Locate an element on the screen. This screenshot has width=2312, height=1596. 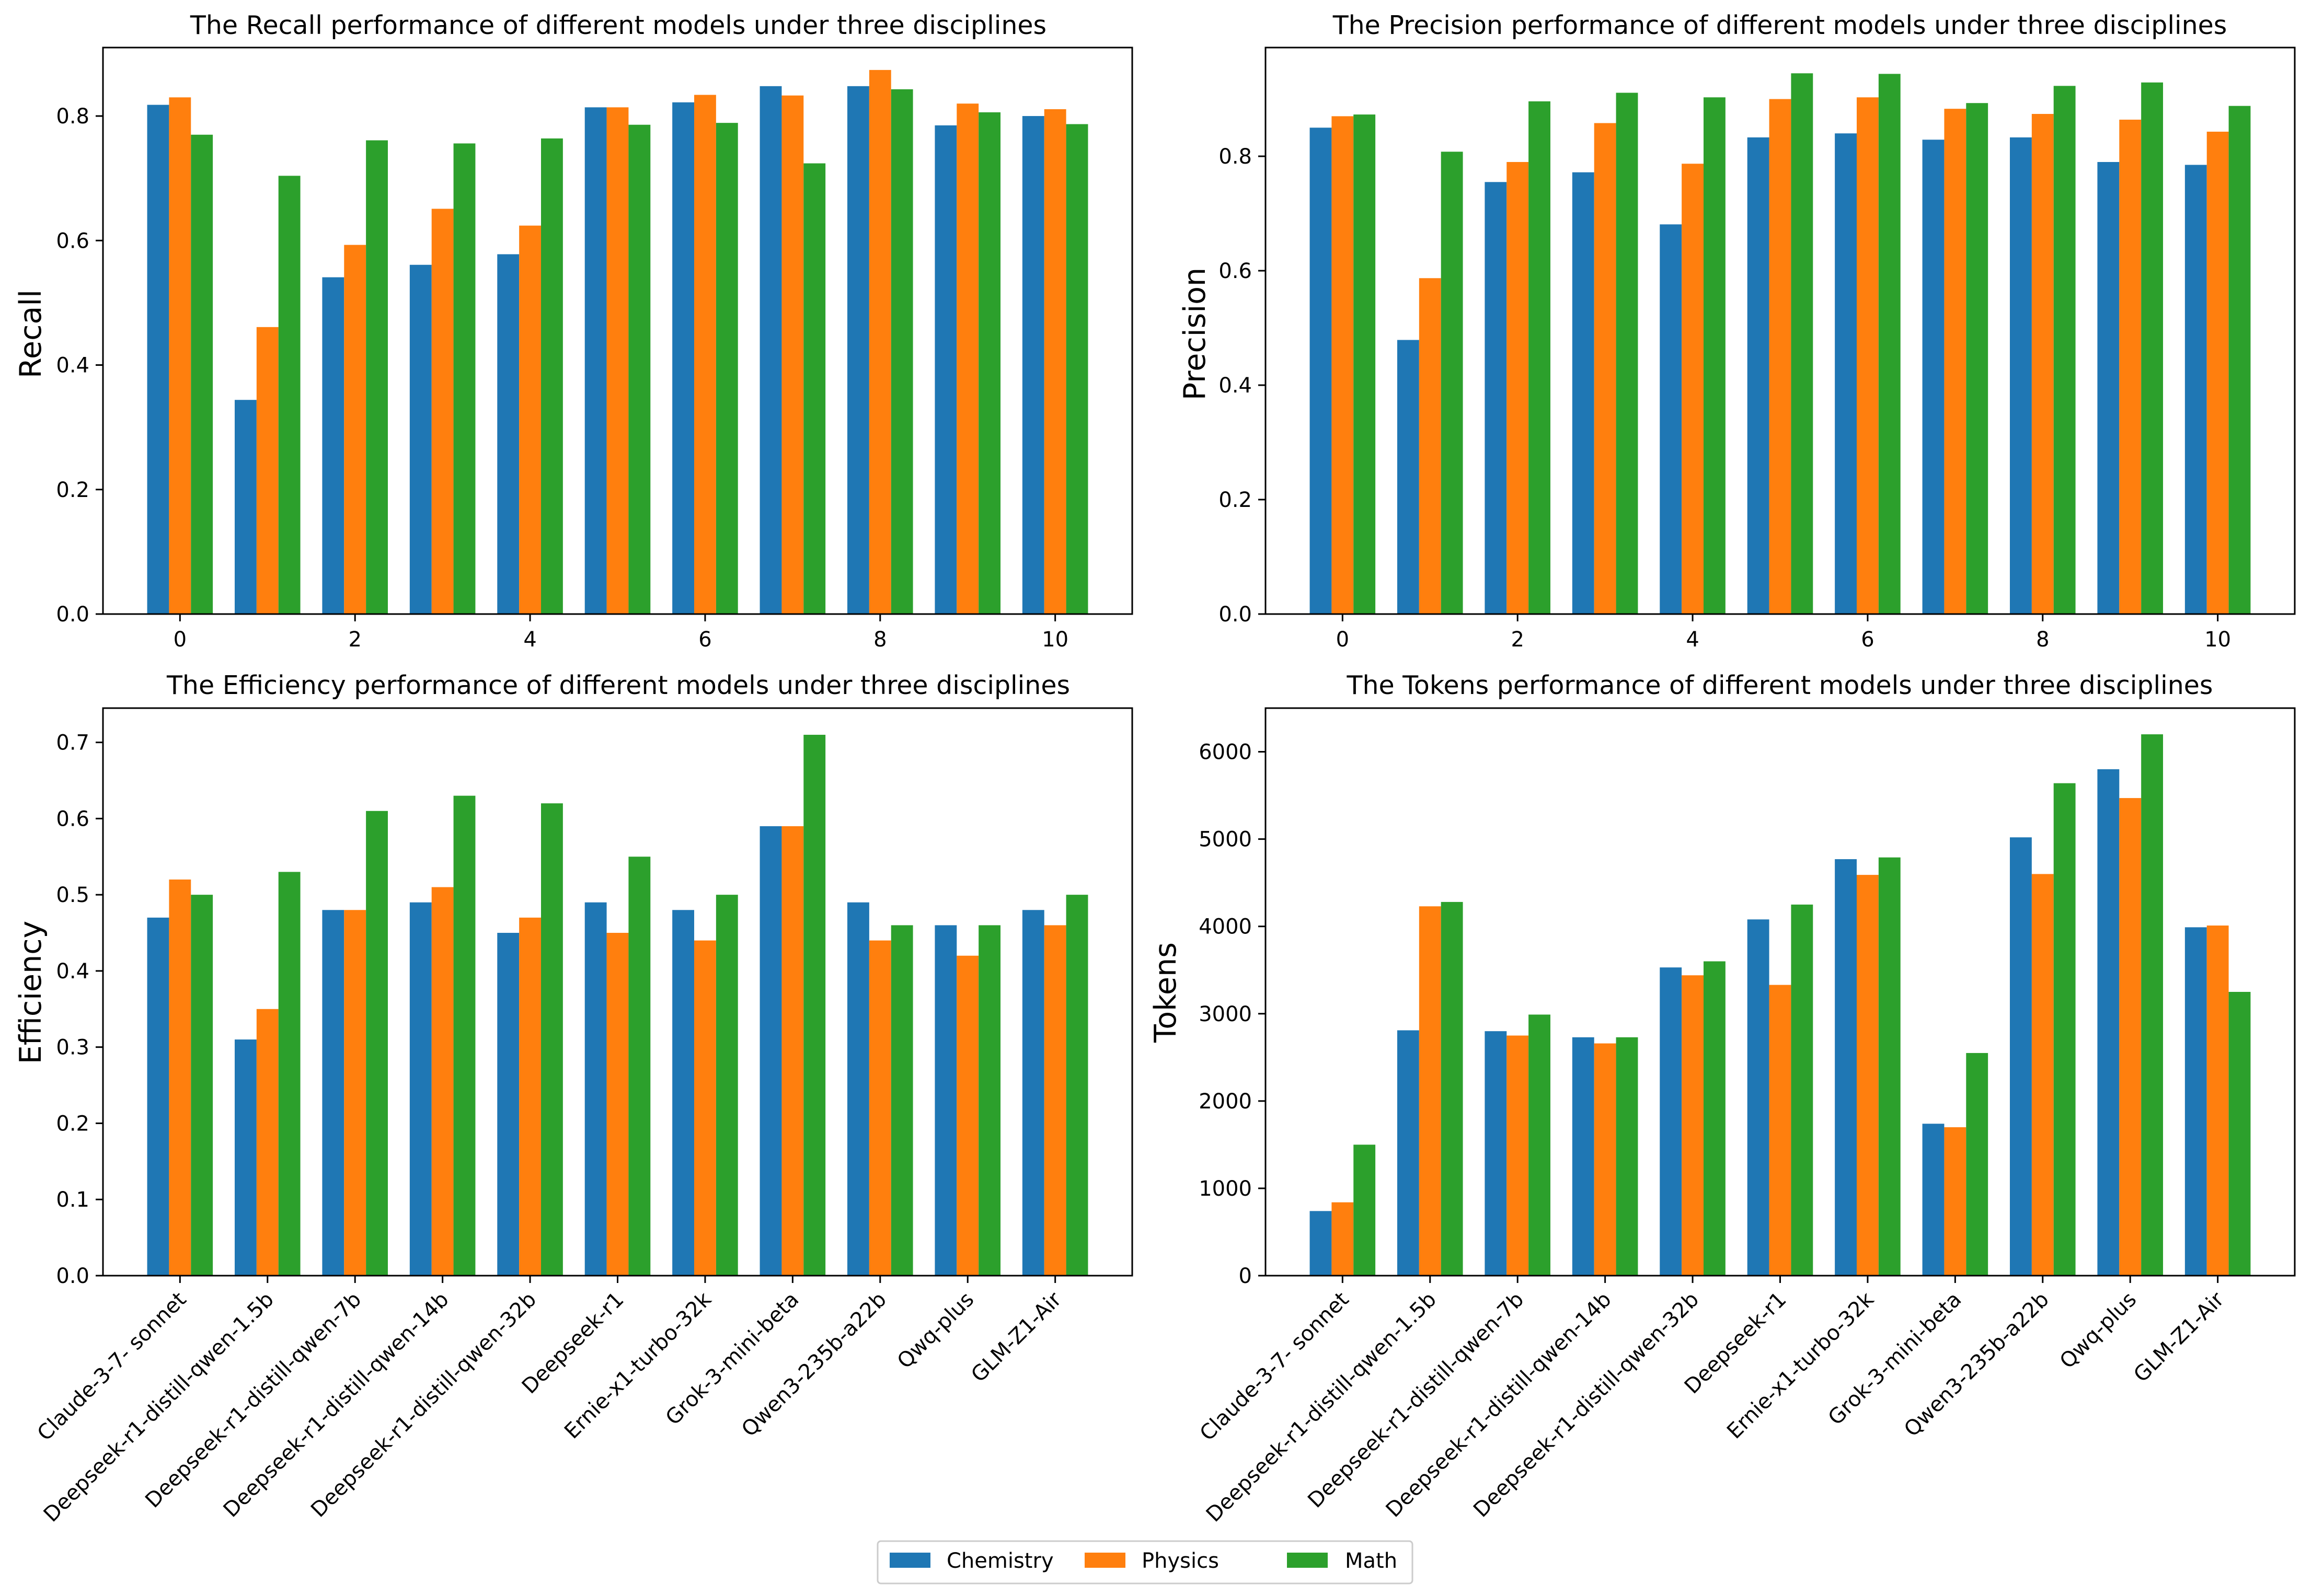
precision-y-tick-label: 0.4 is located at coordinates (1235, 386).